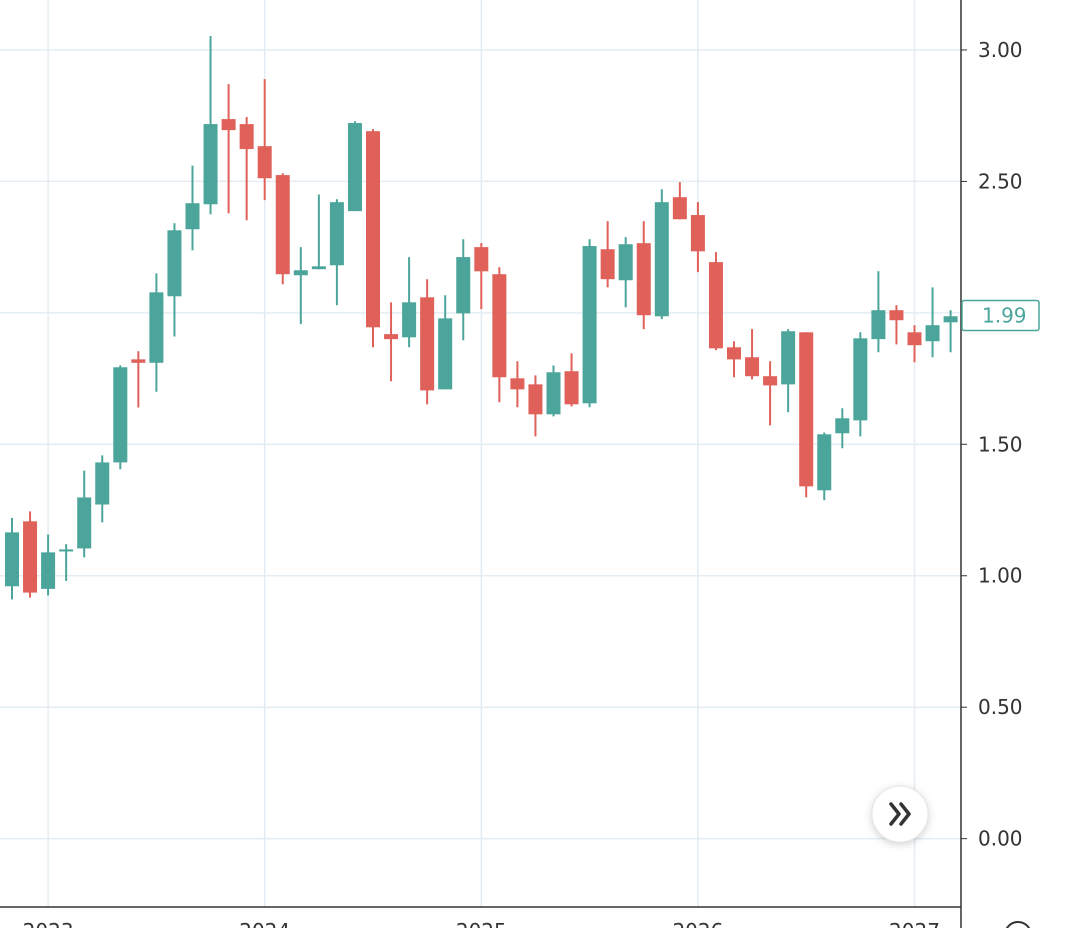 The width and height of the screenshot is (1066, 928). What do you see at coordinates (1000, 839) in the screenshot?
I see `y-tick-label: 0.00` at bounding box center [1000, 839].